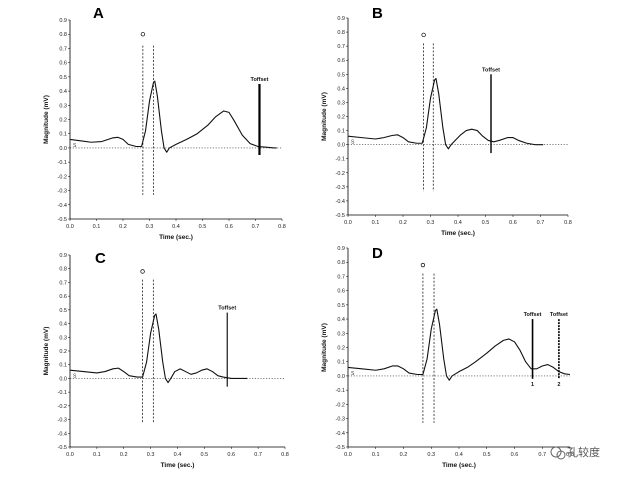 This screenshot has width=640, height=480. Describe the element at coordinates (575, 452) in the screenshot. I see `watermark: 孔较度` at that location.